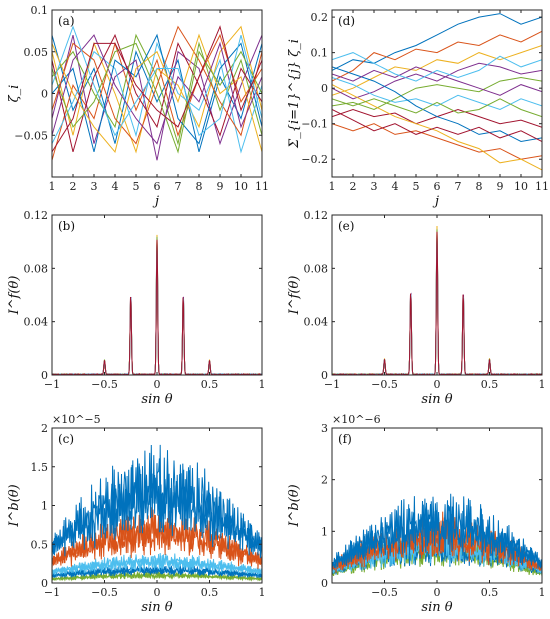 This screenshot has height=619, width=550. I want to click on axis-exponent: ×10^−6, so click(356, 419).